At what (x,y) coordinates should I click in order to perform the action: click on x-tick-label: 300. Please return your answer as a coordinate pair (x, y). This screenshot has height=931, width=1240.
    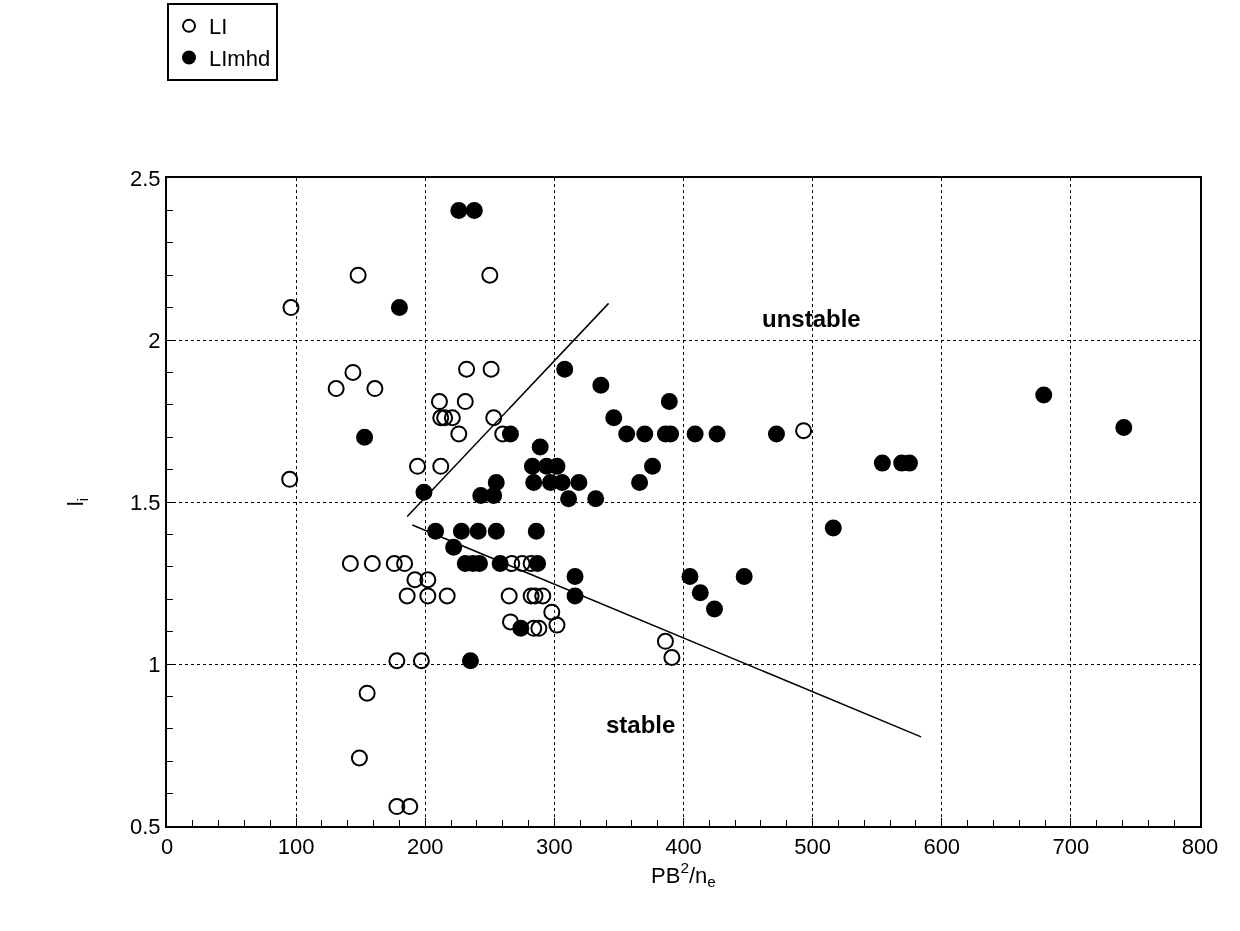
    Looking at the image, I should click on (554, 847).